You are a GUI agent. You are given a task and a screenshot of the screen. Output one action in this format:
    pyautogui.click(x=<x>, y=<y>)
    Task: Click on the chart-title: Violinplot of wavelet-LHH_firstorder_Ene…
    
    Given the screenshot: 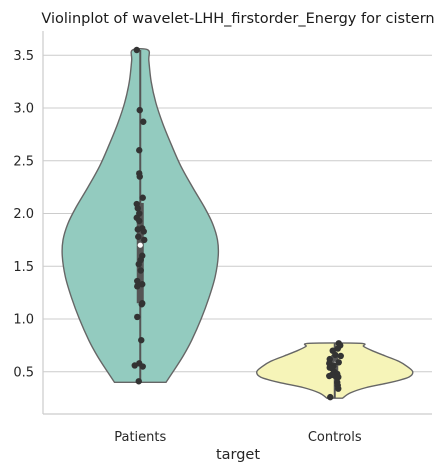 What is the action you would take?
    pyautogui.click(x=237, y=19)
    